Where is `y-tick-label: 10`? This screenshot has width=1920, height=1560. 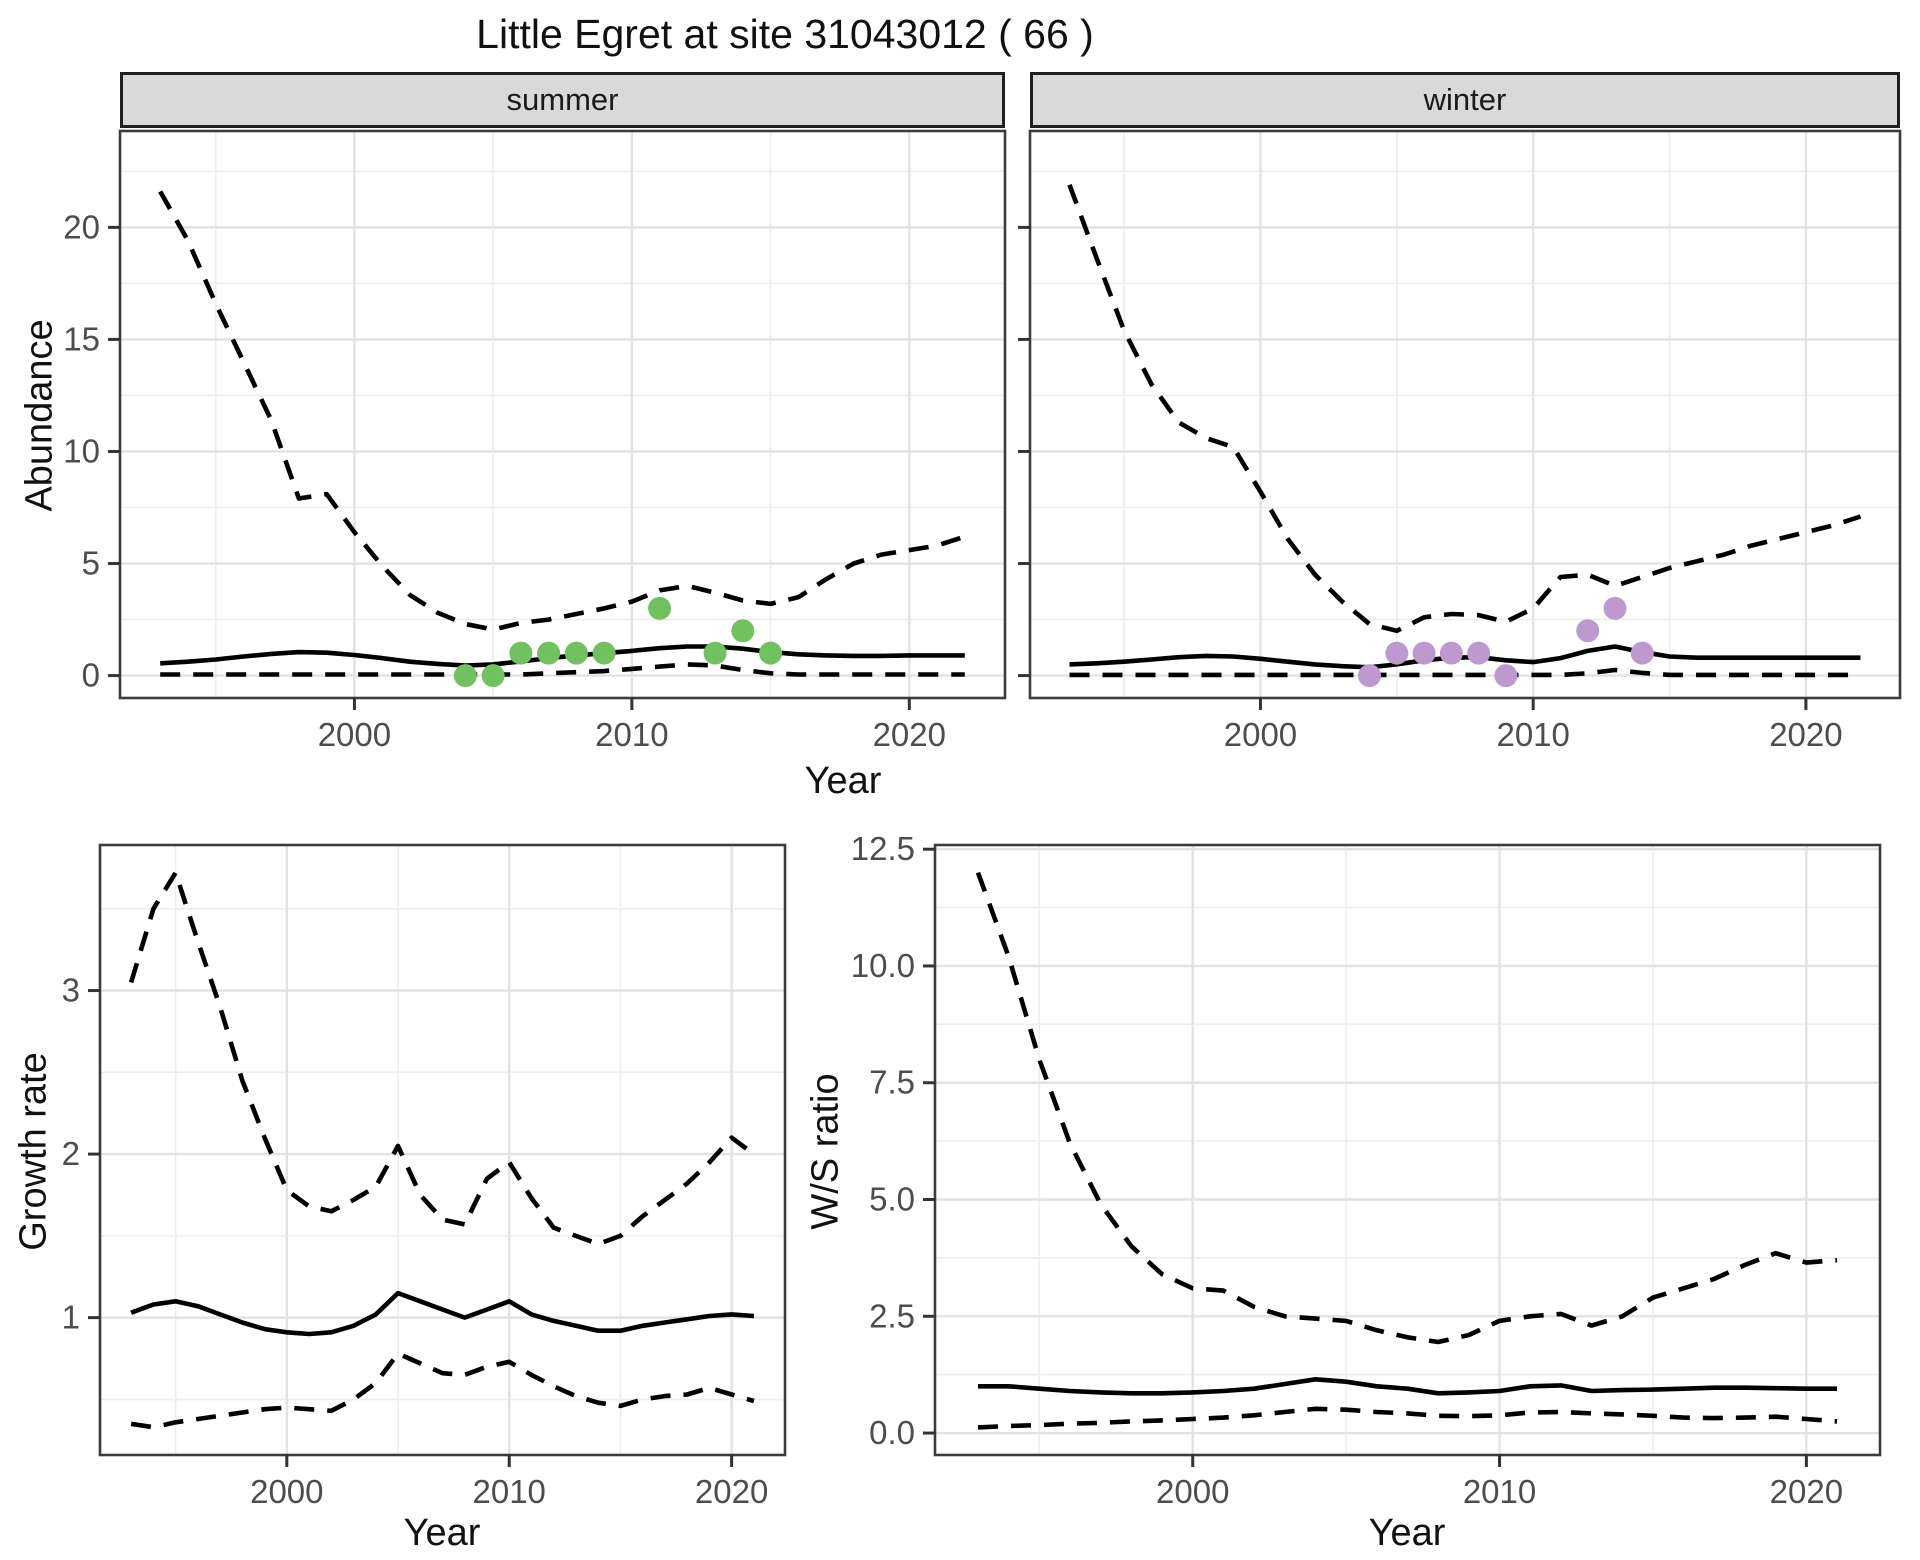
y-tick-label: 10 is located at coordinates (81, 450).